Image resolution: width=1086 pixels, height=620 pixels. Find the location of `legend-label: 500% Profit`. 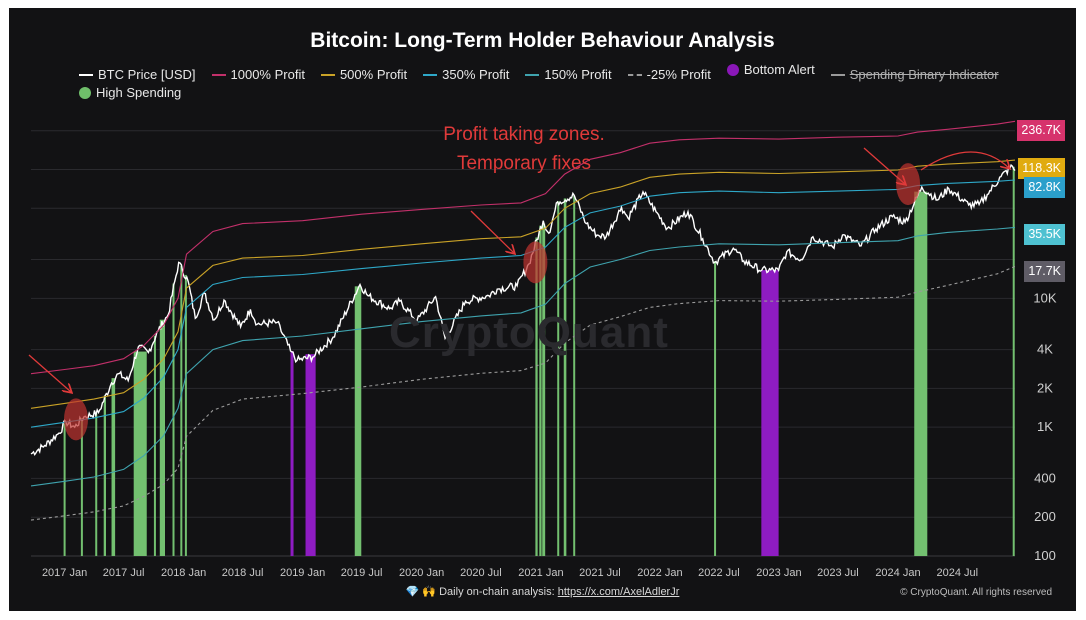

legend-label: 500% Profit is located at coordinates (373, 74).